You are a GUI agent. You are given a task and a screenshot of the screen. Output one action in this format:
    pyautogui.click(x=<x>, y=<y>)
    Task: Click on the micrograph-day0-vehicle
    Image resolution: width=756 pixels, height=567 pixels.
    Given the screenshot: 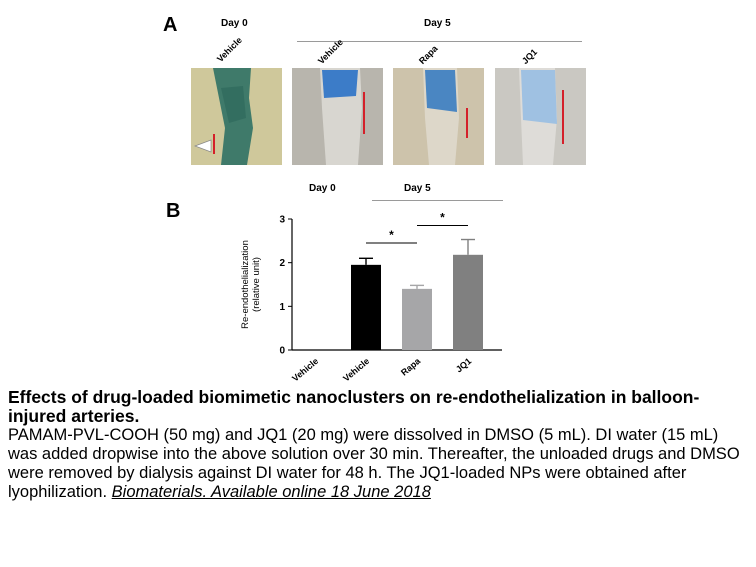 What is the action you would take?
    pyautogui.click(x=236, y=116)
    